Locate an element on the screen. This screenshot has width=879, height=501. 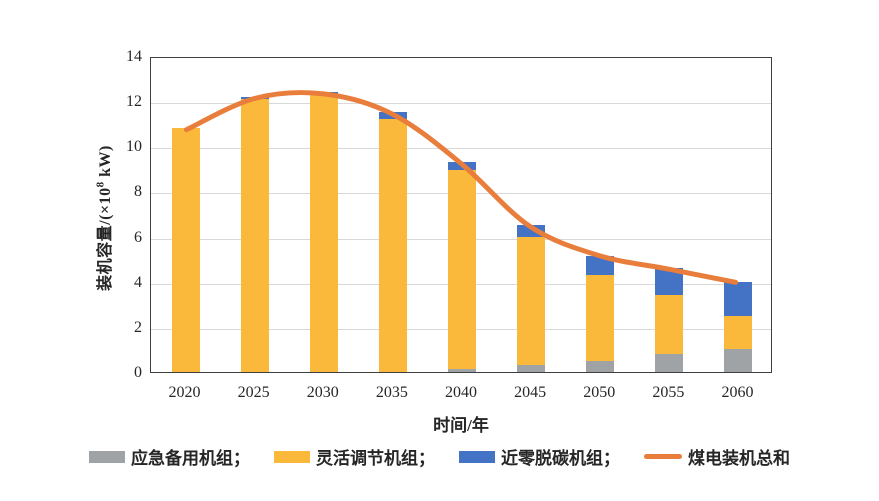
bar-2050 is located at coordinates (600, 214).